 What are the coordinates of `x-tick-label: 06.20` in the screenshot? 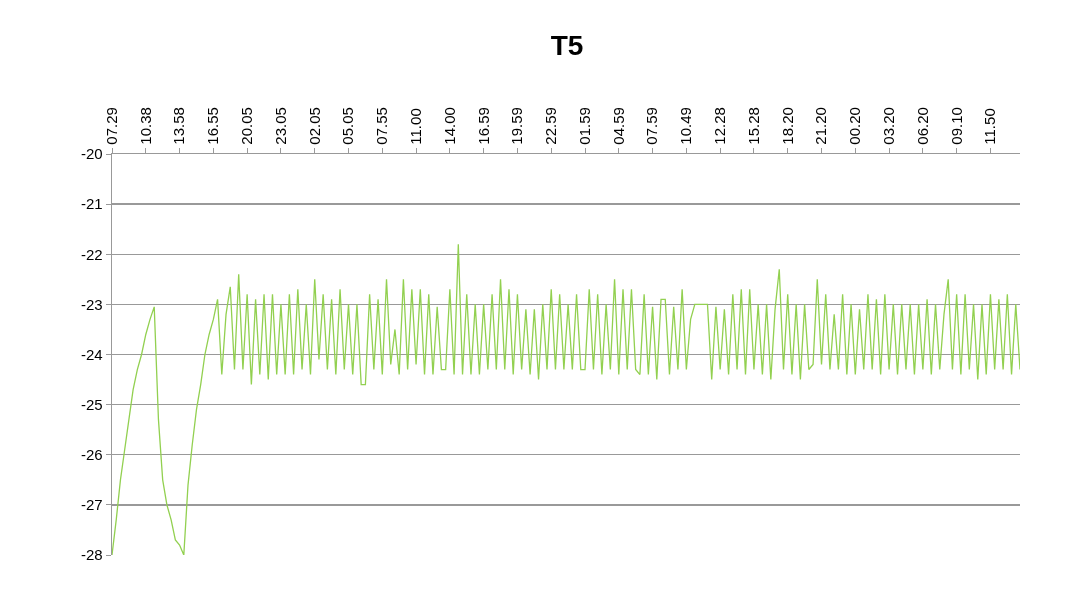 It's located at (922, 126).